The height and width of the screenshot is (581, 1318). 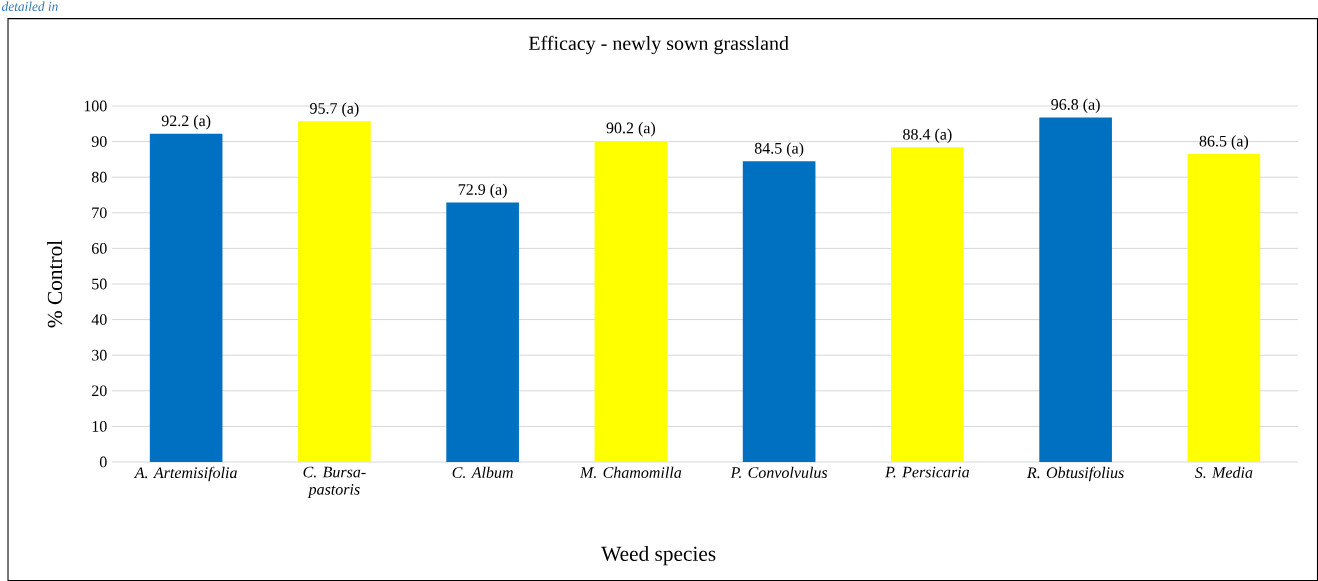 What do you see at coordinates (186, 122) in the screenshot?
I see `data-label: 92.2 (a)` at bounding box center [186, 122].